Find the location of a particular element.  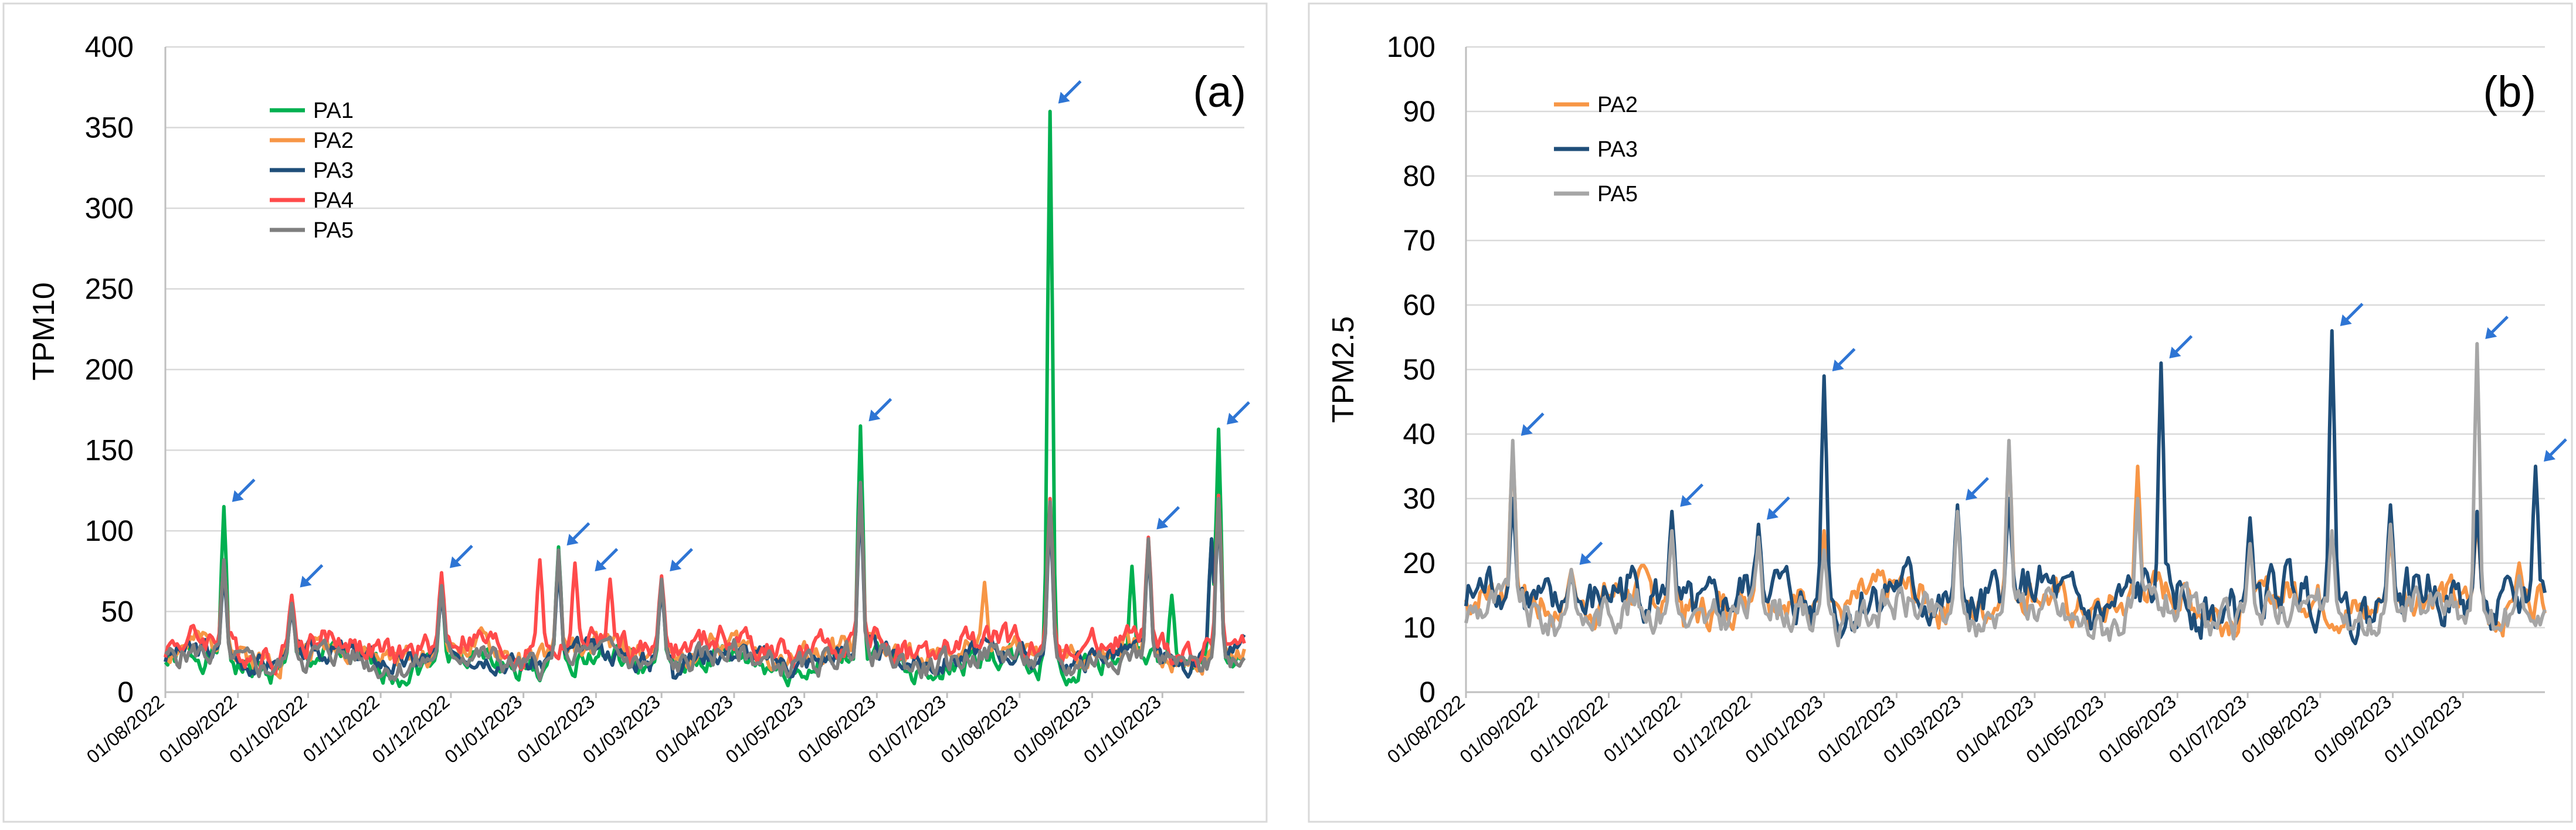

panel-b-y-tick-labels: 0 10 20 30 40 50 60 70 80 90 100 is located at coordinates (1411, 370).